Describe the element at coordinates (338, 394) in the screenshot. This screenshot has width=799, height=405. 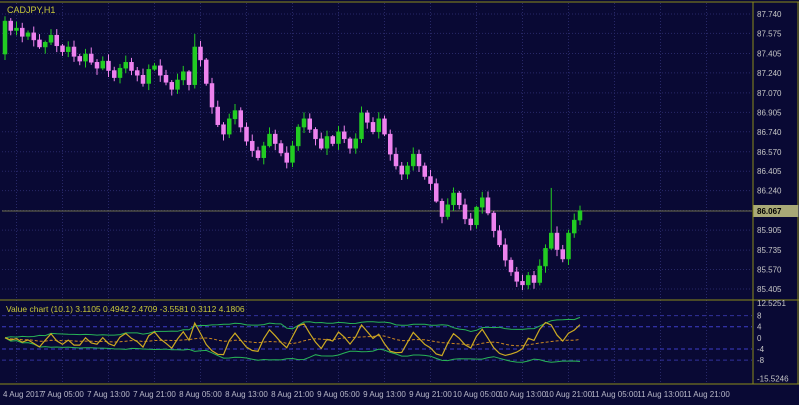
I see `time-tick-label: 9 Aug 05:00` at that location.